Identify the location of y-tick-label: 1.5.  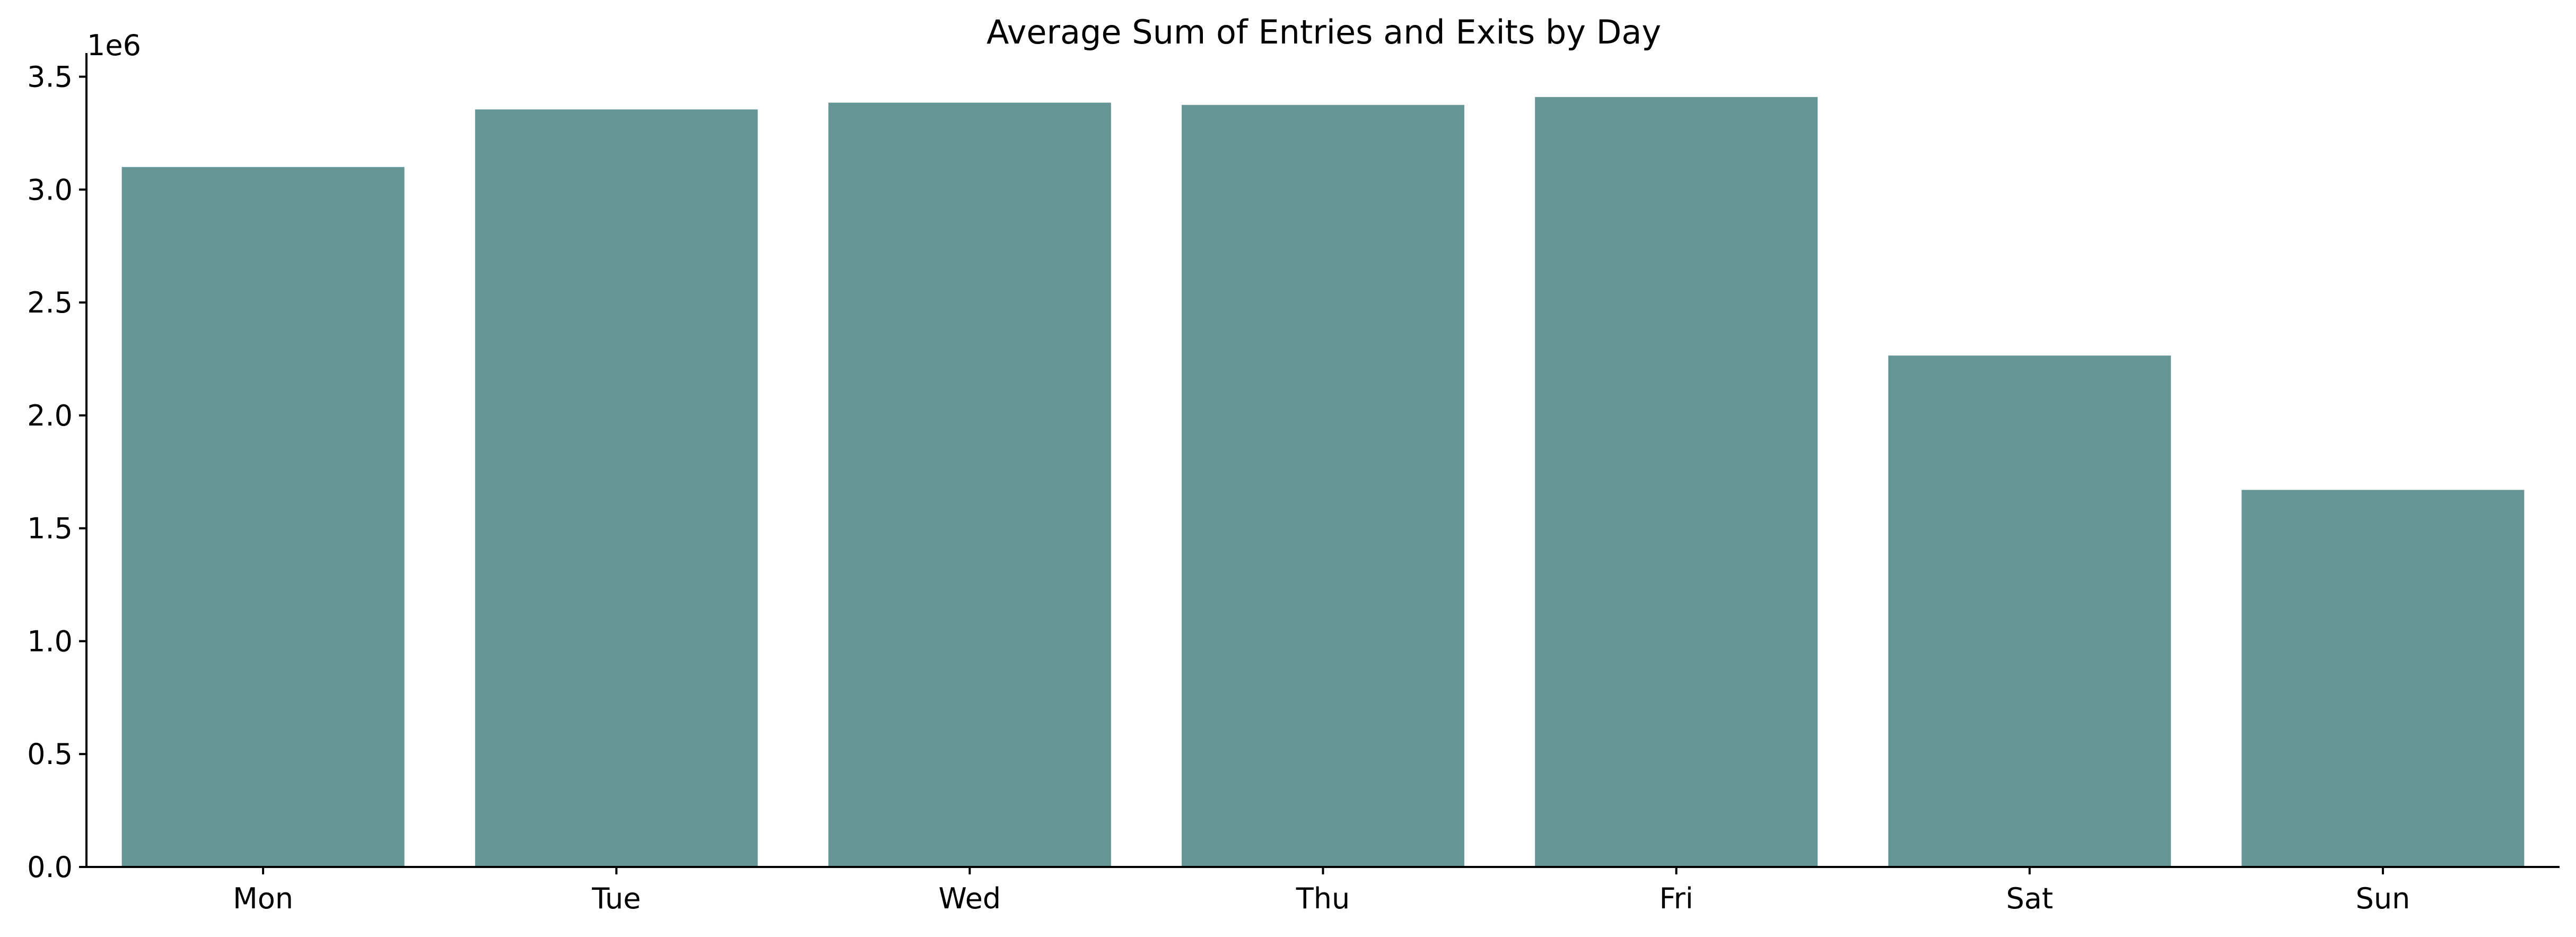
(50, 528).